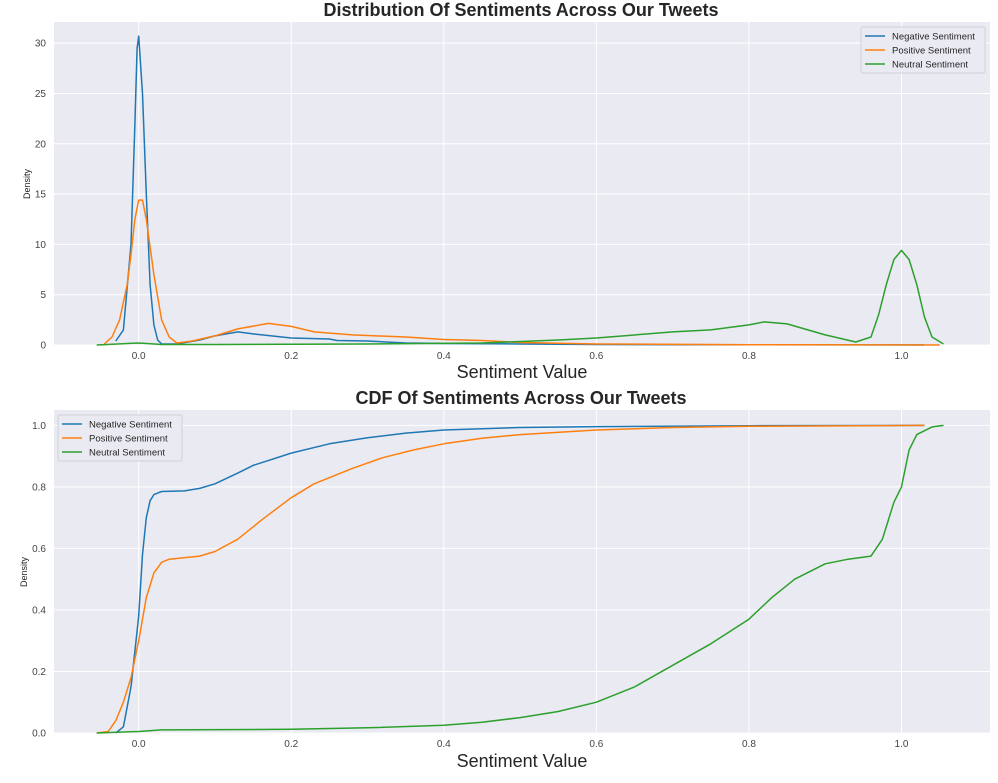 The image size is (998, 783). I want to click on y-tick-label: 1.0, so click(39, 426).